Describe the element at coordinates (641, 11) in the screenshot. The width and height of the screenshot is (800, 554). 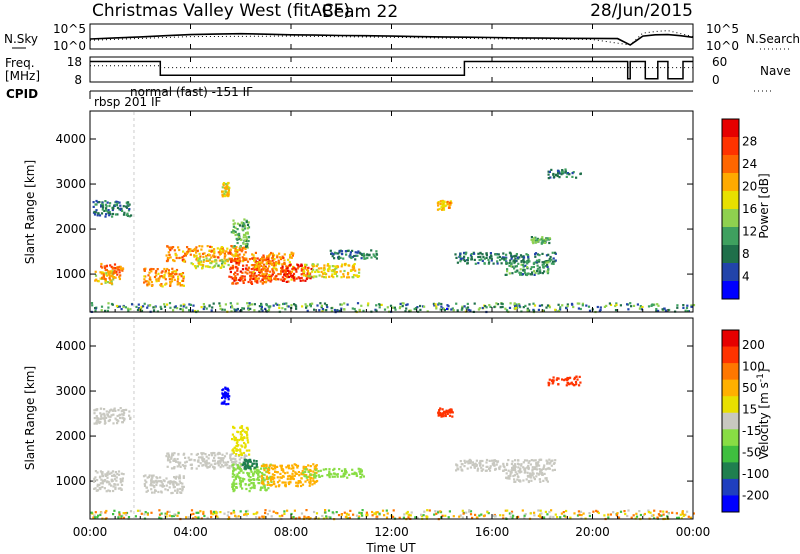
I see `date-label: 28/Jun/2015` at that location.